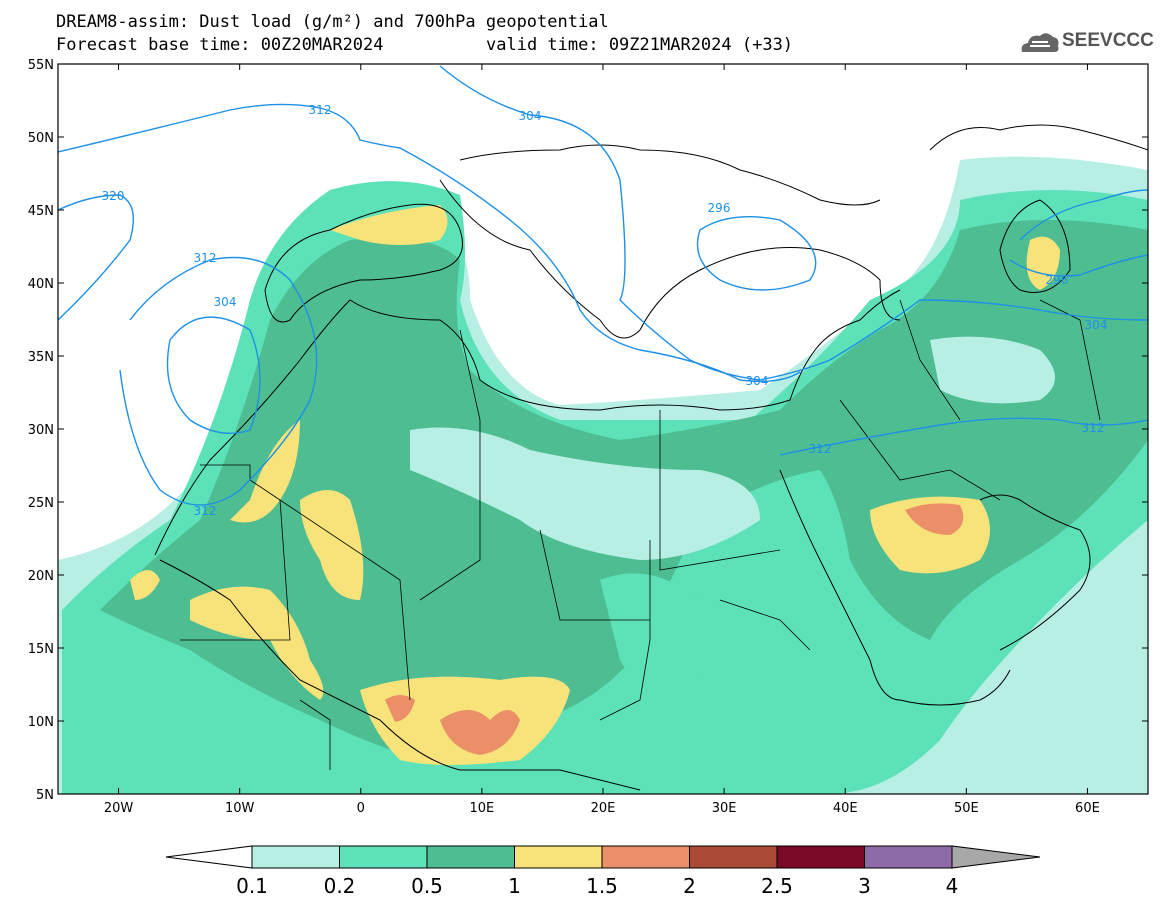  What do you see at coordinates (119, 808) in the screenshot?
I see `lon-tick-label: 20W` at bounding box center [119, 808].